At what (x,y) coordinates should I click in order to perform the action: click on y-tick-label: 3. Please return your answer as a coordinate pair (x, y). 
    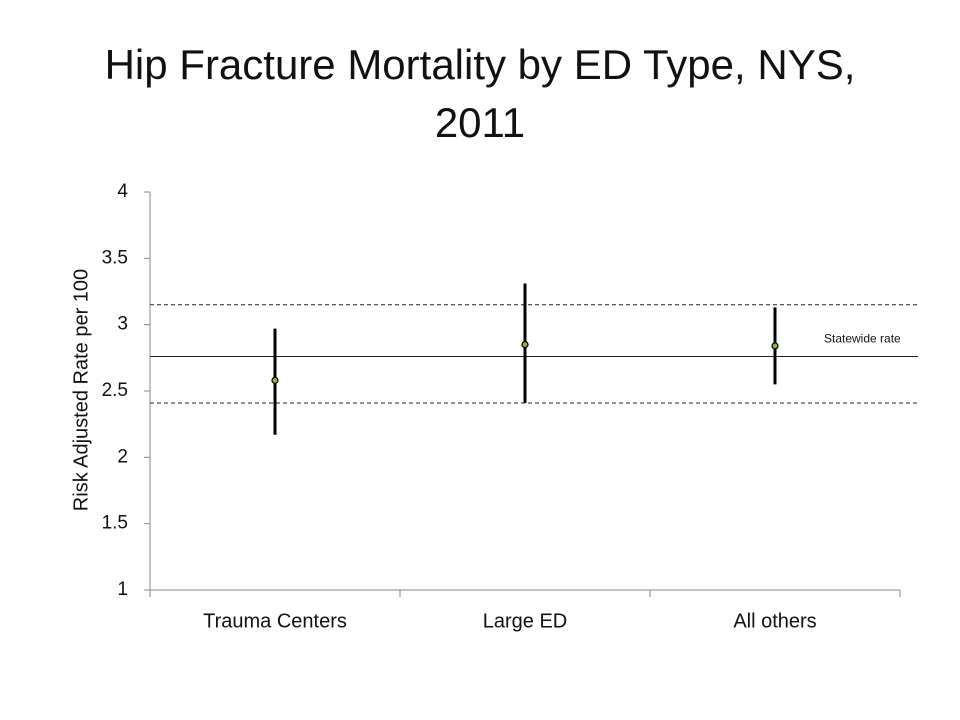
    Looking at the image, I should click on (122, 324).